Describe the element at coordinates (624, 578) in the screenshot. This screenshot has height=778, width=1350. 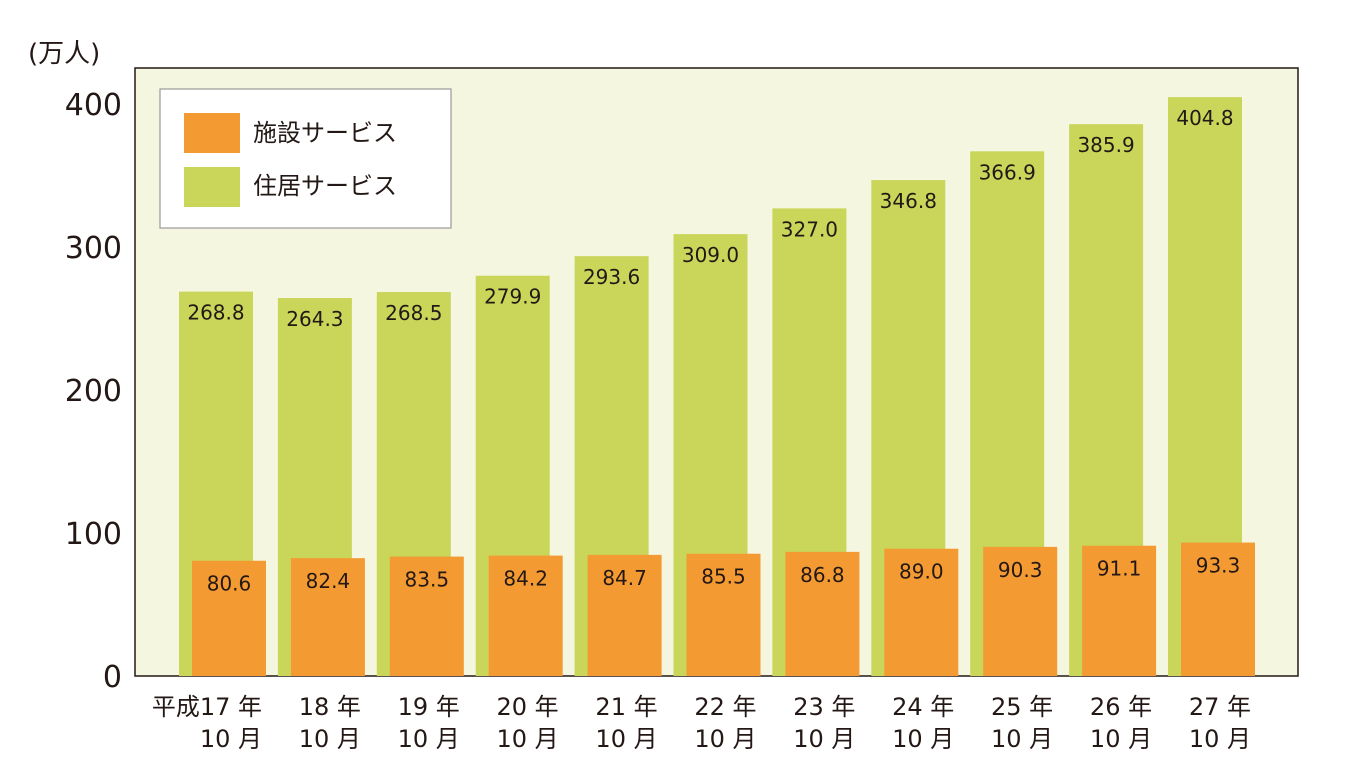
I see `facility-value-label: 84.7` at that location.